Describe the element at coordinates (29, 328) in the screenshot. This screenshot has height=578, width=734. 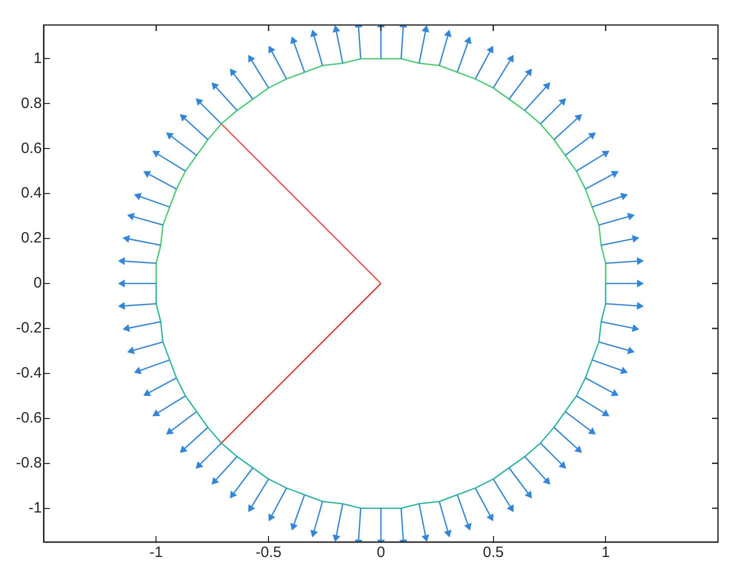
I see `y-tick-label: -0.2` at that location.